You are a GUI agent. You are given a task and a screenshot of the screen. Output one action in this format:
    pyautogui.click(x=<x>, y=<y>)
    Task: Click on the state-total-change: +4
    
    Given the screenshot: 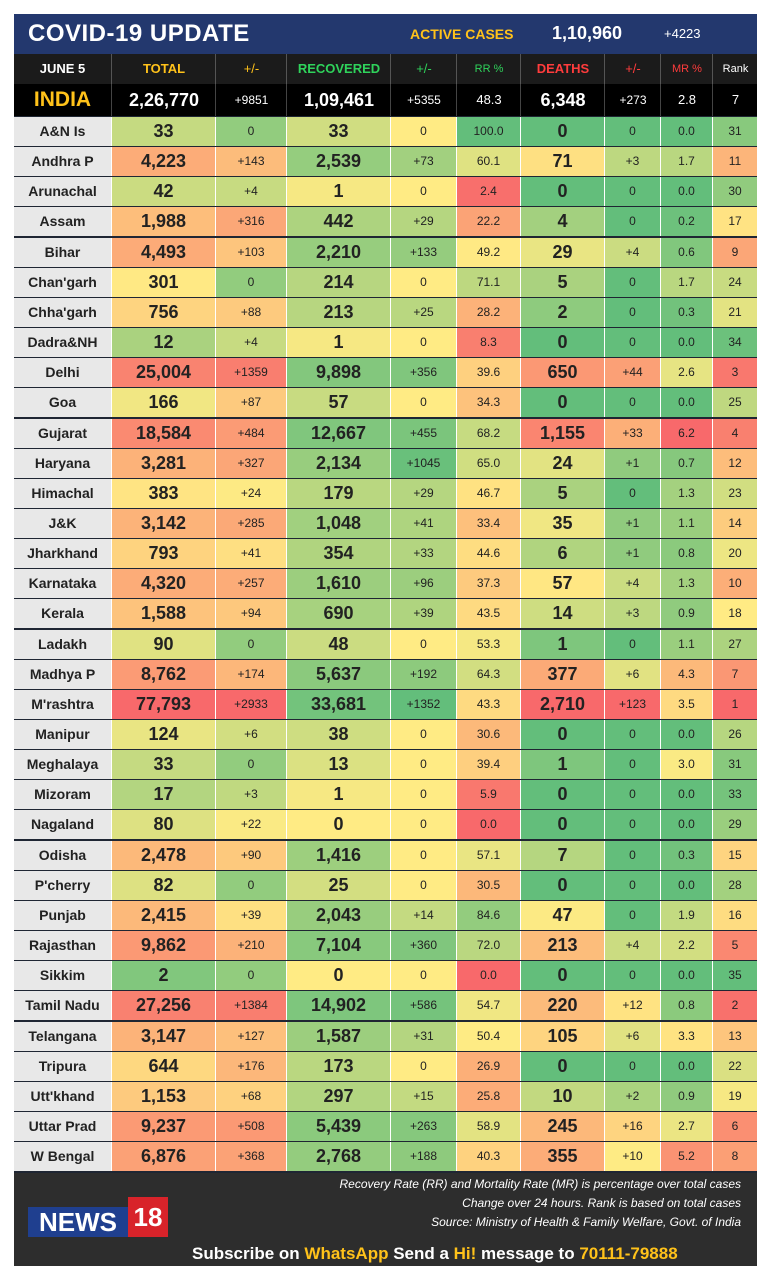 What is the action you would take?
    pyautogui.click(x=250, y=343)
    